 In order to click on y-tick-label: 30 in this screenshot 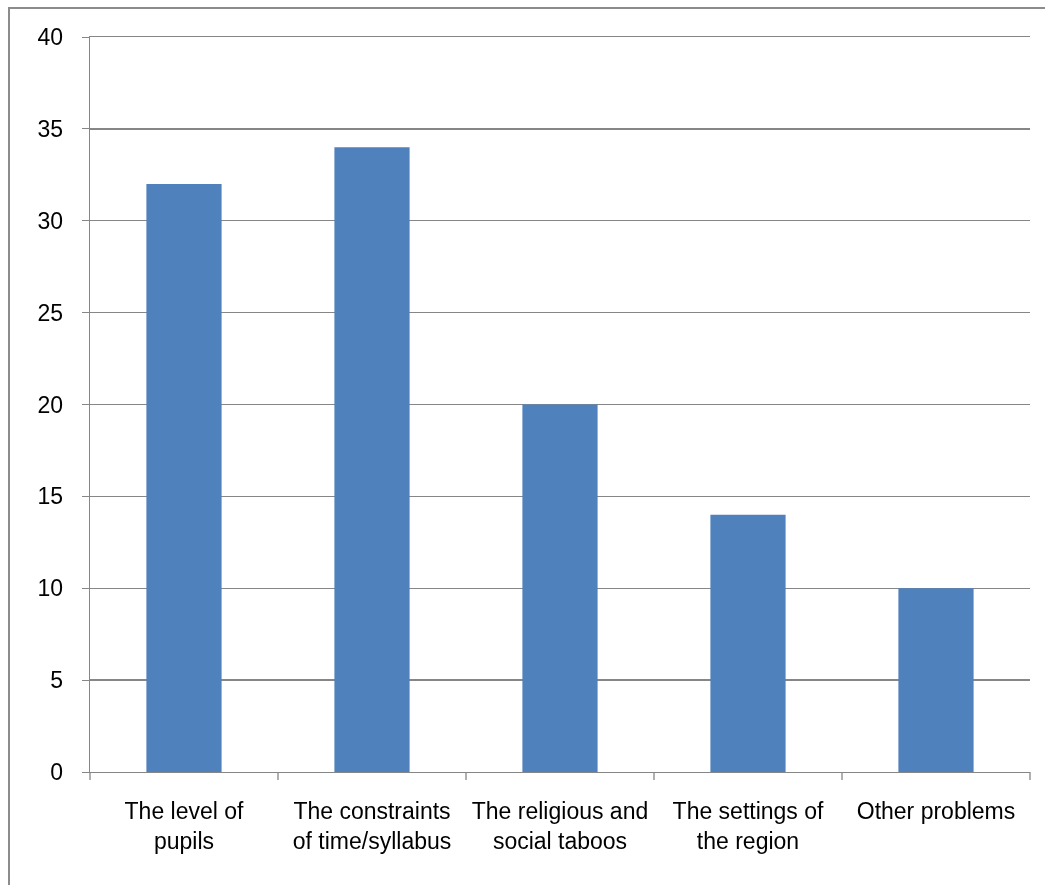, I will do `click(50, 220)`.